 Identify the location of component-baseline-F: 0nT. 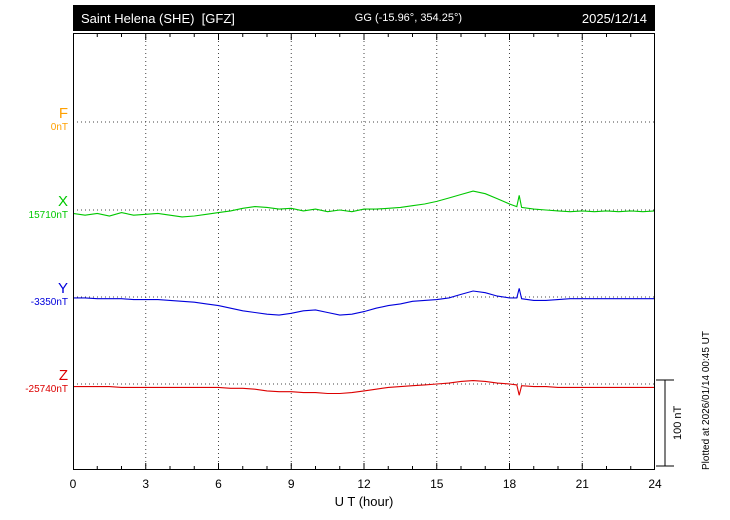
(59, 127).